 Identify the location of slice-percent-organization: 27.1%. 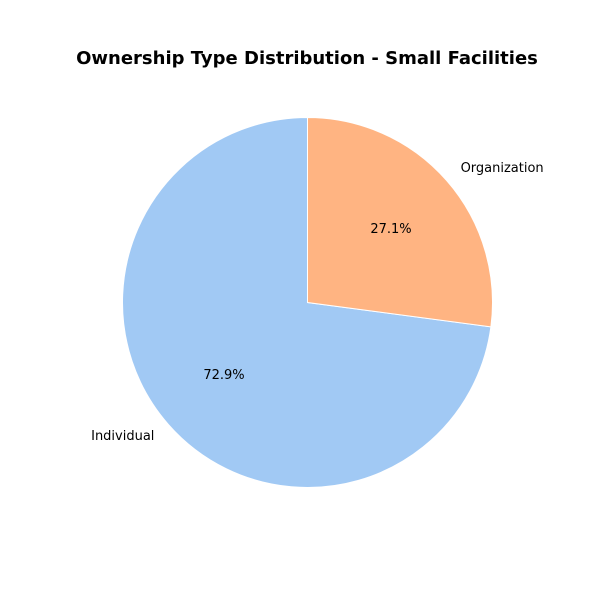
(390, 229).